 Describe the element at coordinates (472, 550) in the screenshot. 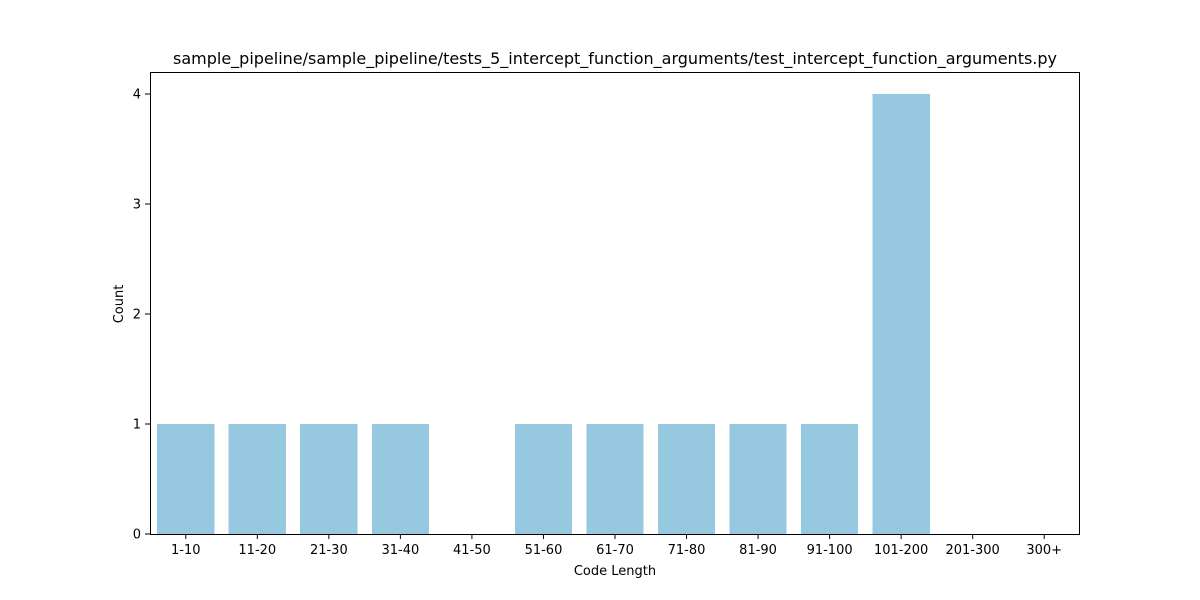

I see `x-tick-label: 41-50` at that location.